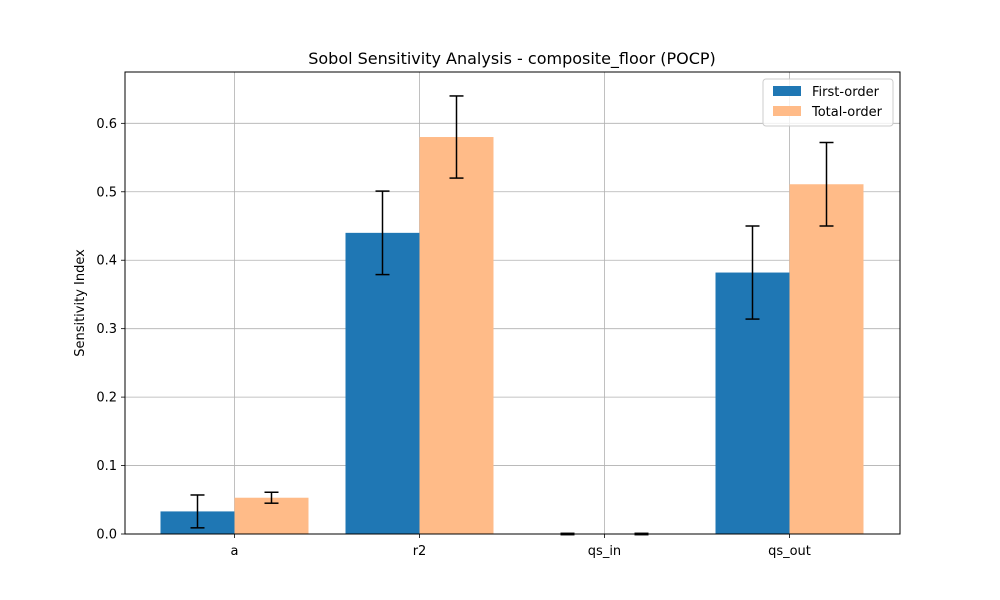 This screenshot has width=1000, height=600. What do you see at coordinates (847, 112) in the screenshot?
I see `legend-label-total-order: Total-order` at bounding box center [847, 112].